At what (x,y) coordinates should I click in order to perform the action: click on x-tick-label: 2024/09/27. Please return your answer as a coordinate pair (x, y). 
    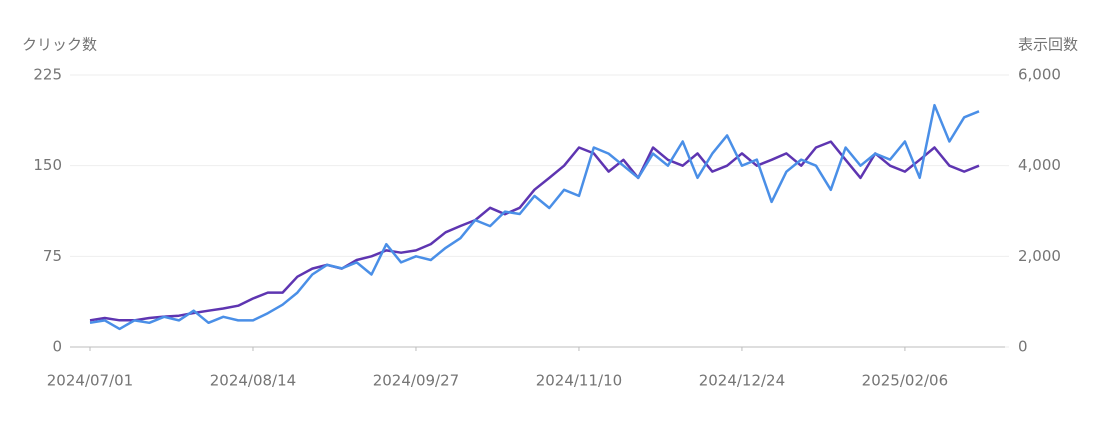
    Looking at the image, I should click on (416, 381).